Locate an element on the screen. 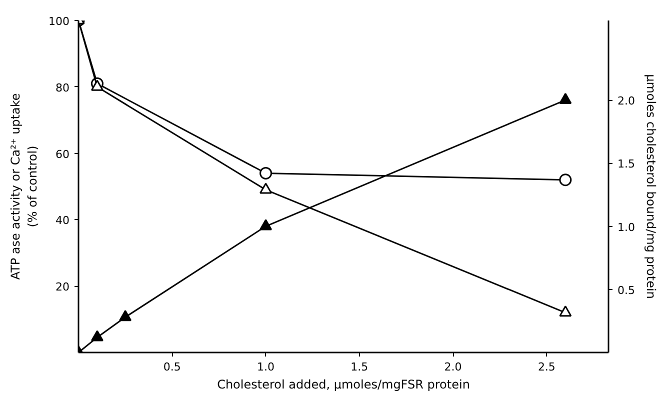 This screenshot has height=400, width=666. x-axis-title: Cholesterol added, µmoles/mgFSR protein is located at coordinates (343, 385).